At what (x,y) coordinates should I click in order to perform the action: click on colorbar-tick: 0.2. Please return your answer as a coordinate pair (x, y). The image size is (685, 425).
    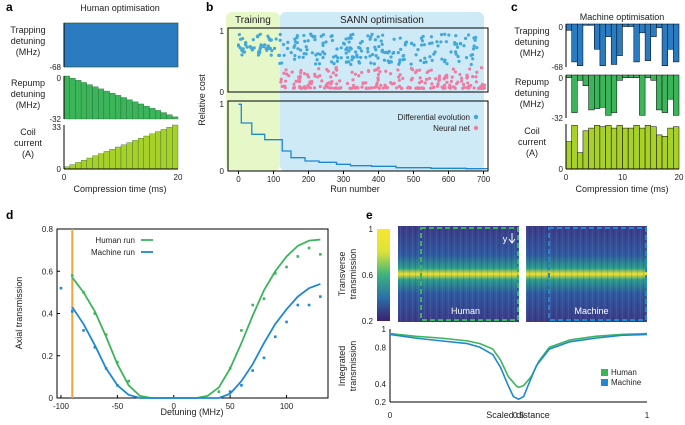
    Looking at the image, I should click on (368, 321).